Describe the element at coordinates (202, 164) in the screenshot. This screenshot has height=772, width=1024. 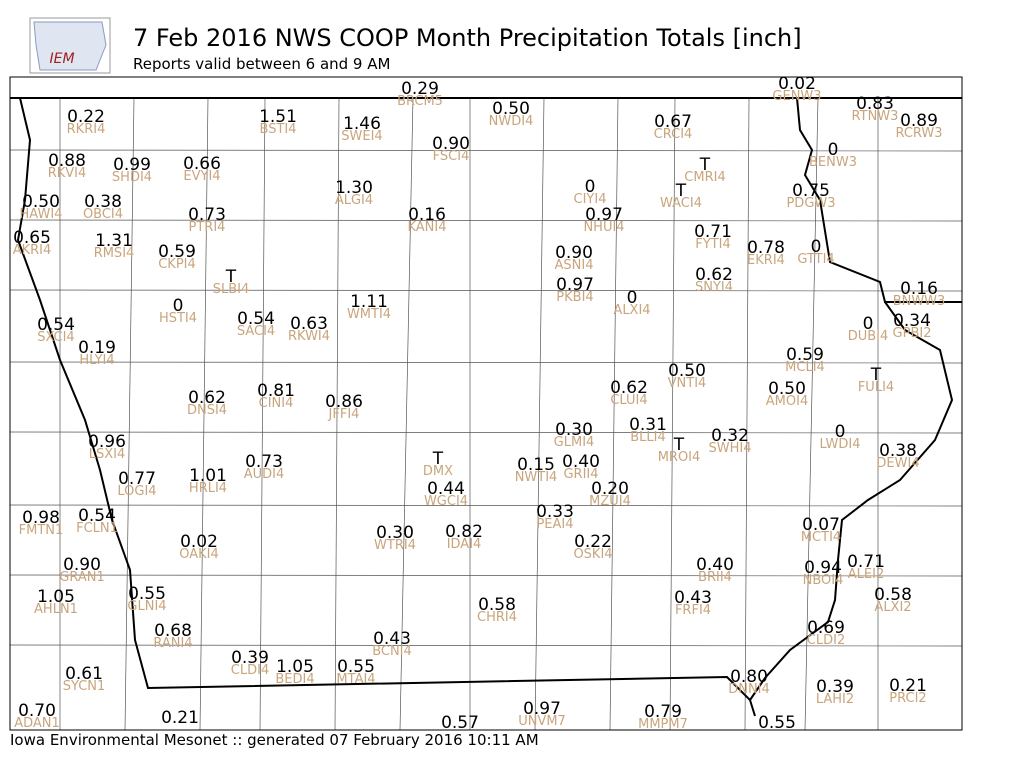
I see `station-value: 0.66` at that location.